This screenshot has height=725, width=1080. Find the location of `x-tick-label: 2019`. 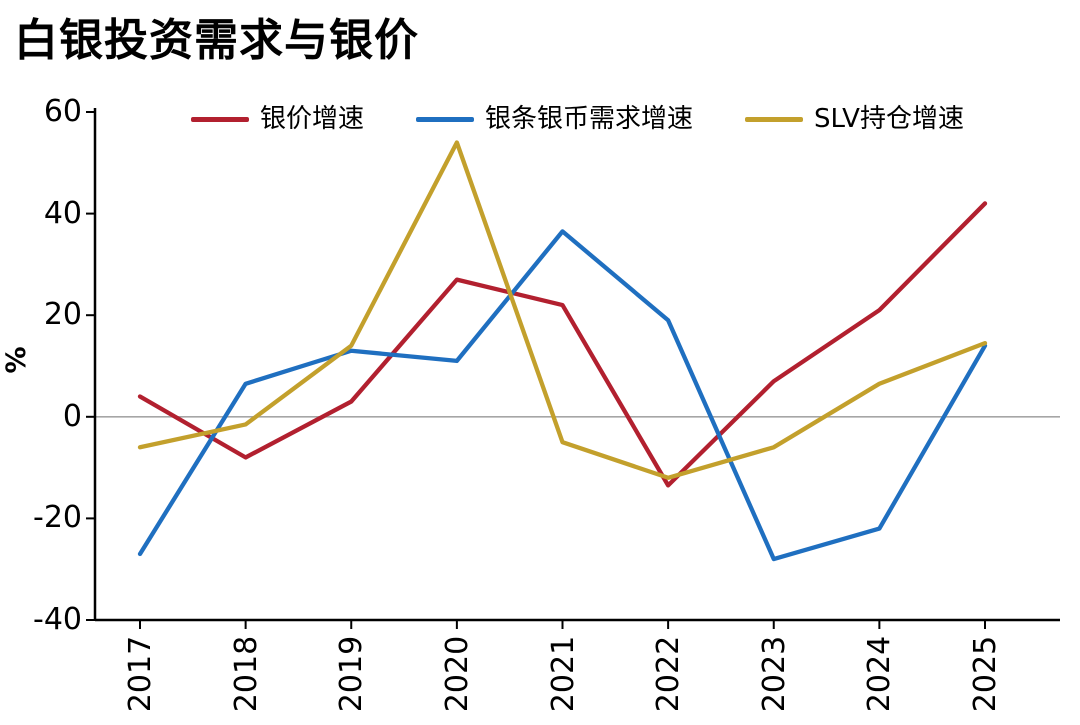

x-tick-label: 2019 is located at coordinates (351, 674).